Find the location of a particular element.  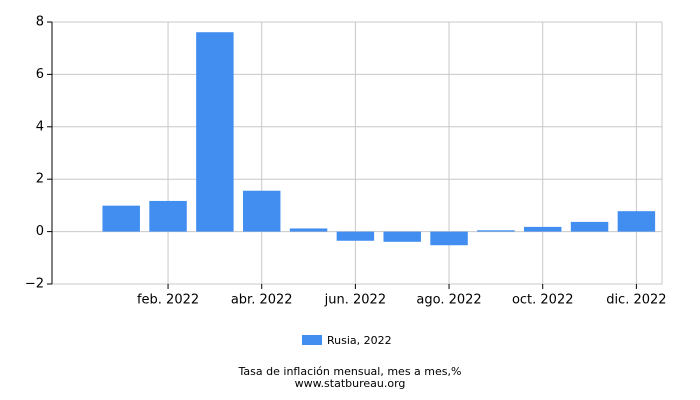

x-tick-label: ago. 2022 is located at coordinates (448, 300).